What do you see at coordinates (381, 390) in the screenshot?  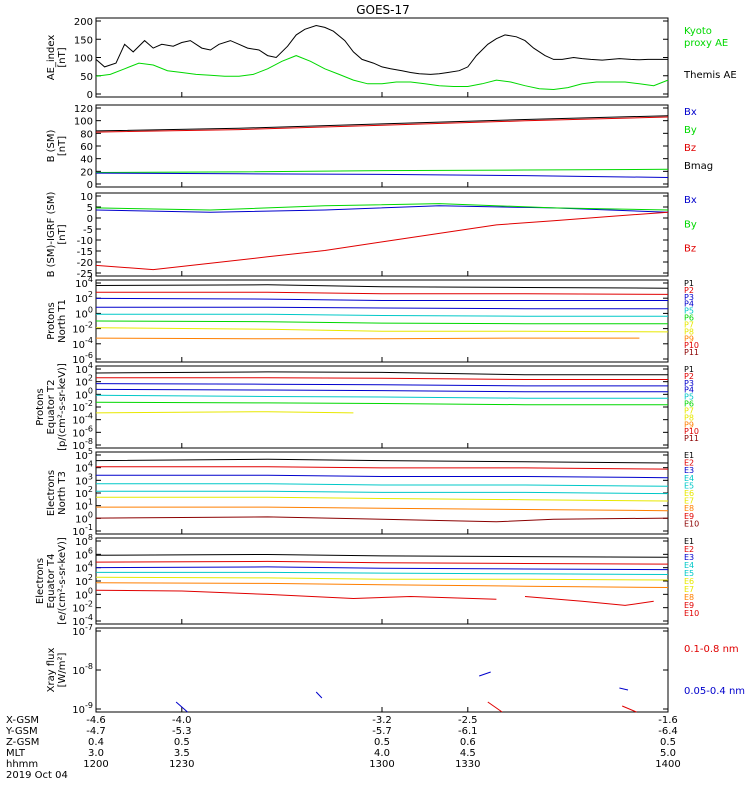 I see `series-p4` at bounding box center [381, 390].